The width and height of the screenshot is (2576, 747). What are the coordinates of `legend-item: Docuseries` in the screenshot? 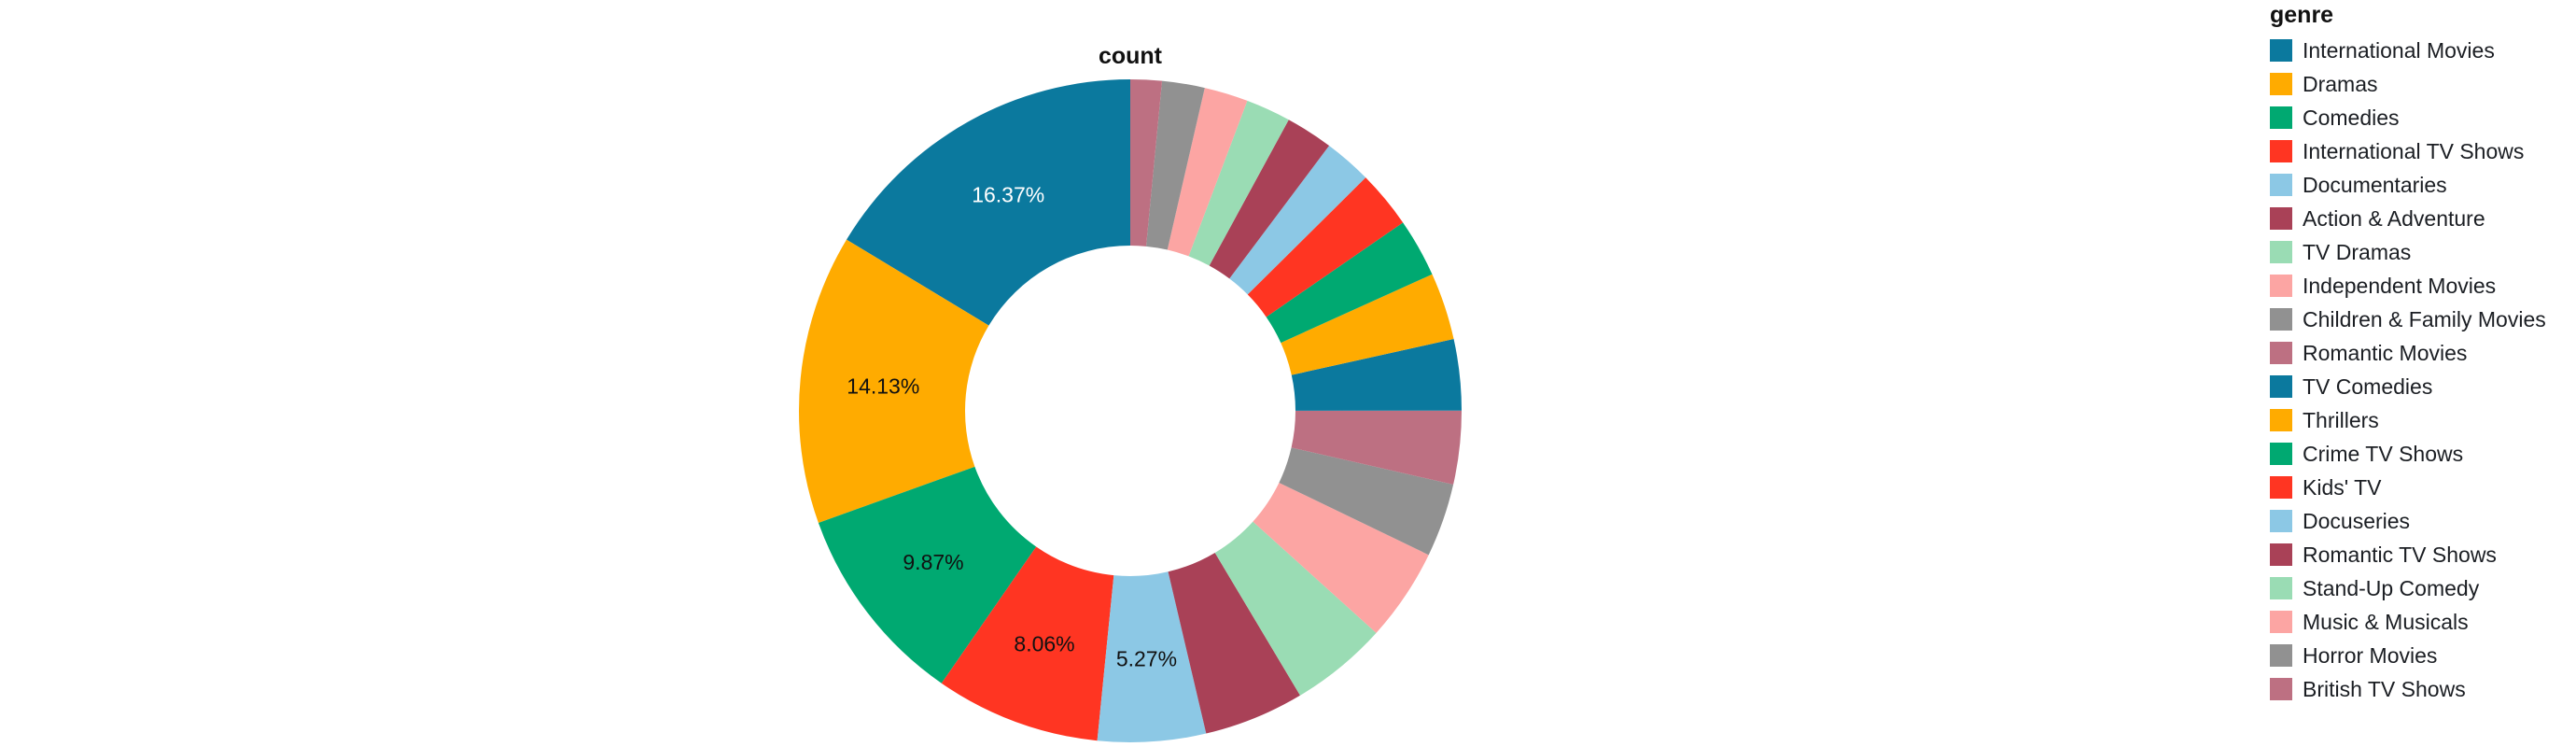 It's located at (2340, 521).